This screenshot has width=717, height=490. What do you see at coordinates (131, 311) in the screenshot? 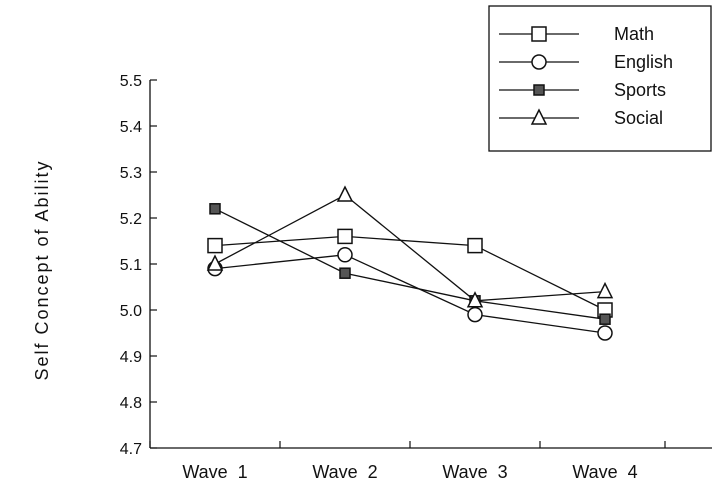
I see `y-tick-label: 5.0` at bounding box center [131, 311].